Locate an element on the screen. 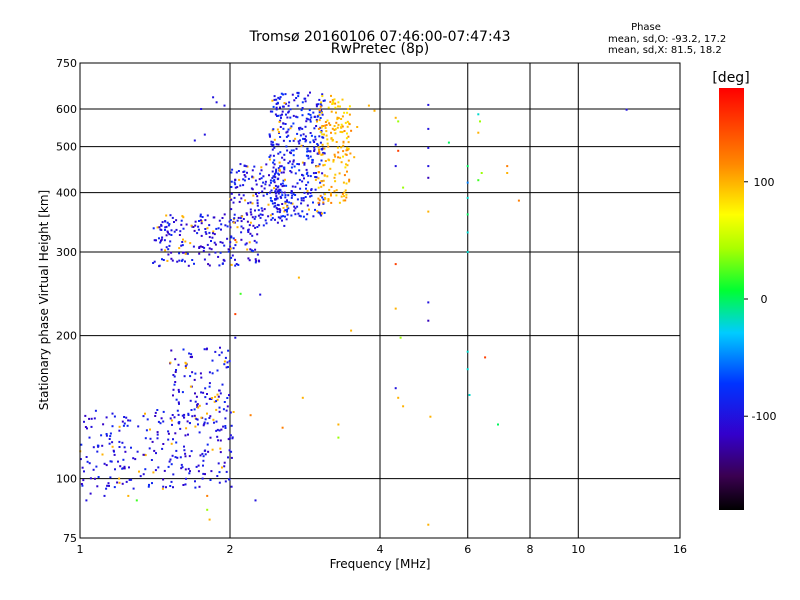  chart-title: Tromsø 20160106 07:46:00-07:47:43 is located at coordinates (380, 37).